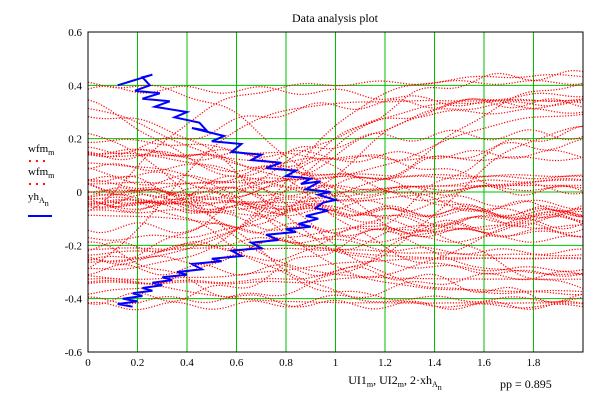 Image resolution: width=607 pixels, height=400 pixels. What do you see at coordinates (237, 363) in the screenshot?
I see `x-tick-label: 0.6` at bounding box center [237, 363].